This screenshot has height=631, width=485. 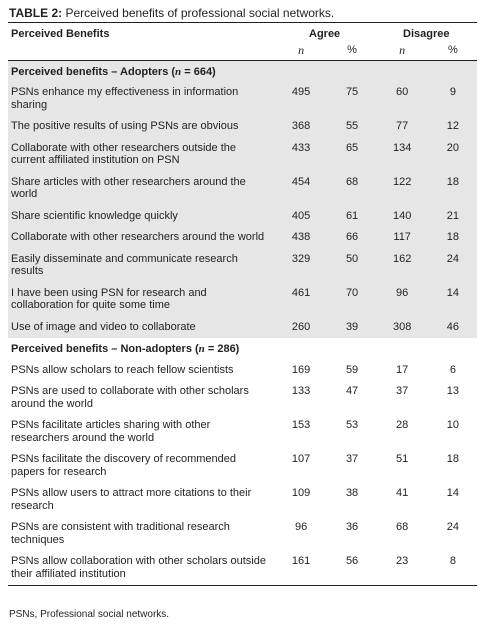 What do you see at coordinates (301, 459) in the screenshot?
I see `agree-n-cell: 107` at bounding box center [301, 459].